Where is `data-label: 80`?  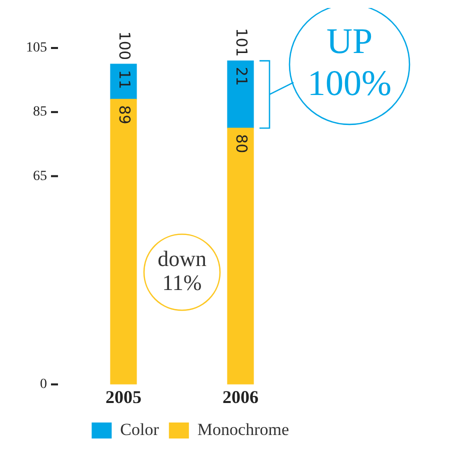
data-label: 80 is located at coordinates (241, 144).